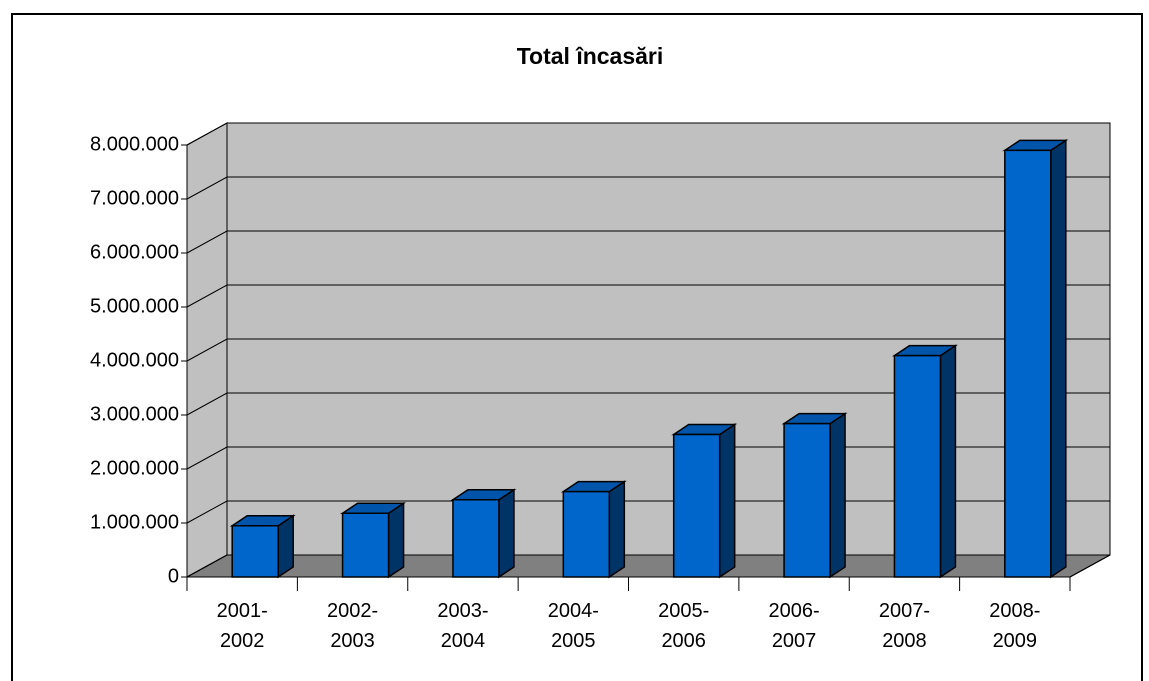  I want to click on x-tick-label: 2007-2008, so click(904, 626).